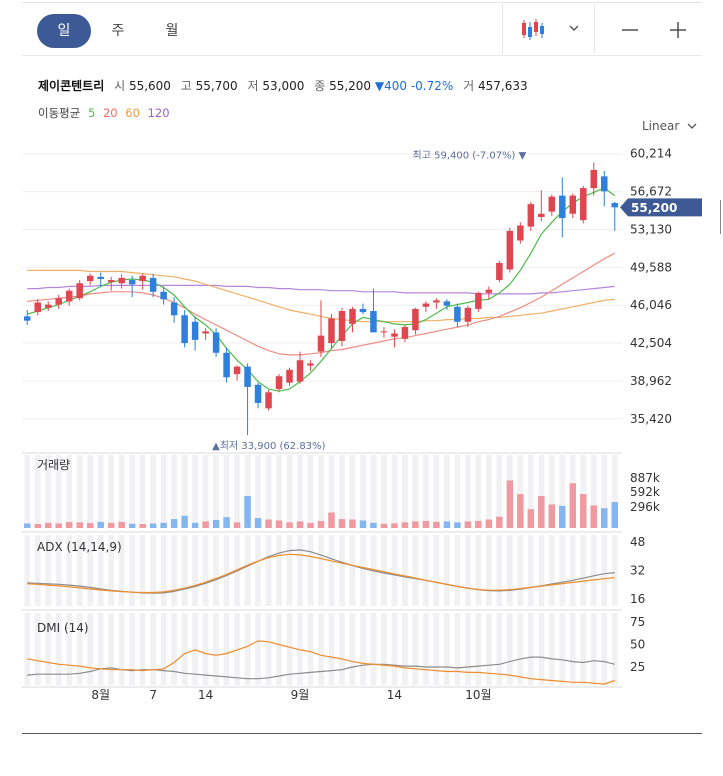  Describe the element at coordinates (503, 86) in the screenshot. I see `volume-value: 457,633` at that location.